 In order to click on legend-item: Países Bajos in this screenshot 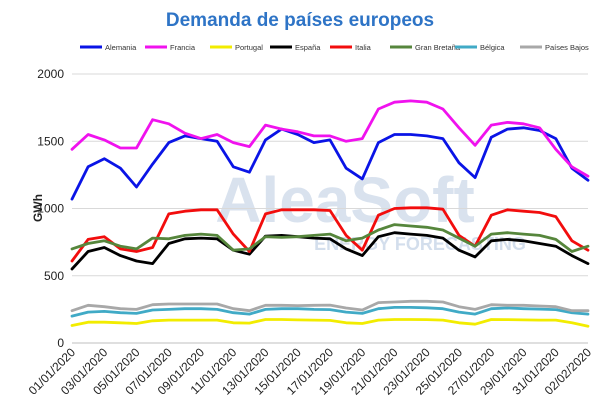, I will do `click(554, 47)`.